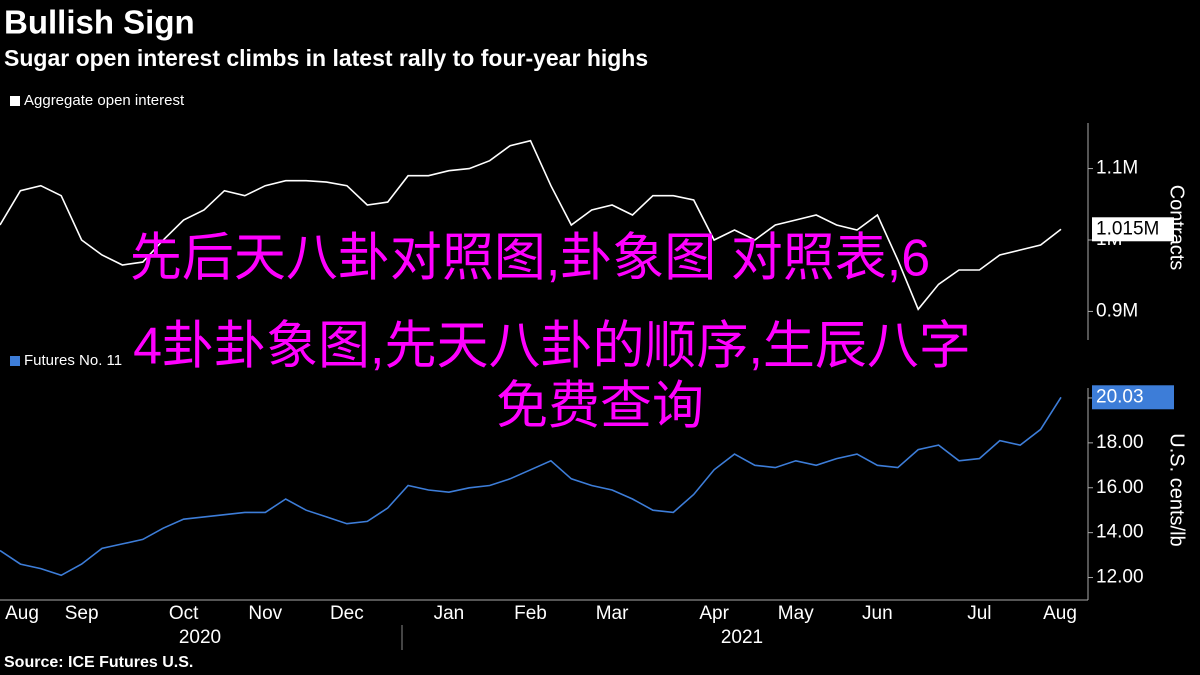 This screenshot has width=1200, height=675. What do you see at coordinates (1120, 577) in the screenshot?
I see `y-tick-label: 12.00` at bounding box center [1120, 577].